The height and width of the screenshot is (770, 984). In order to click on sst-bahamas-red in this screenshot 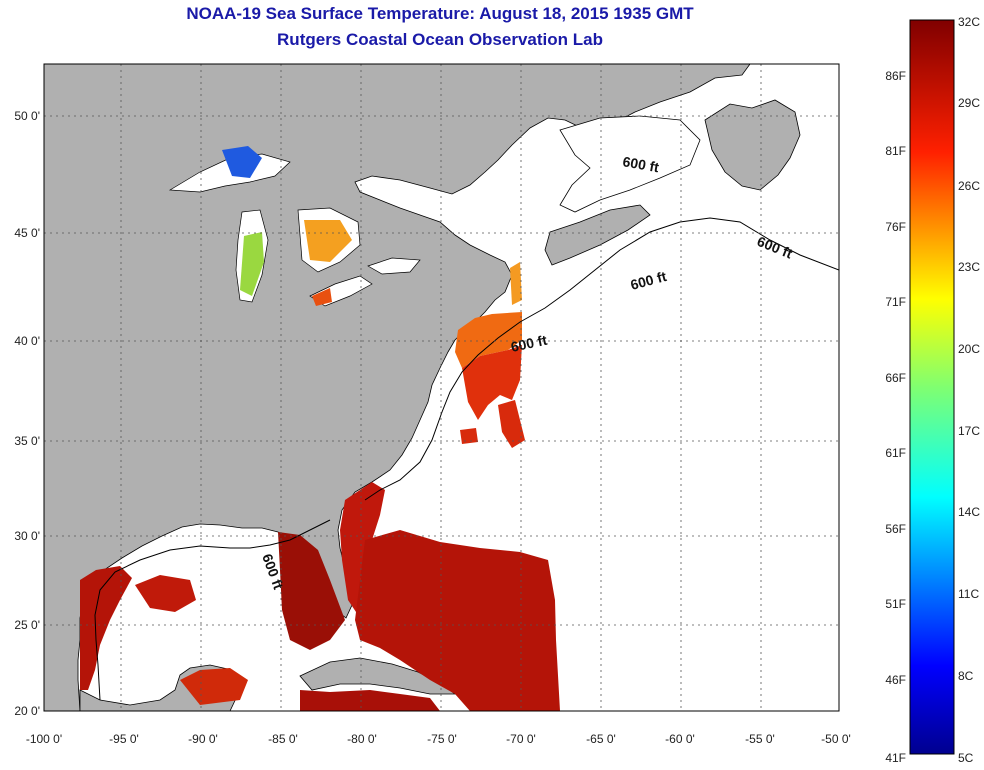, I will do `click(457, 620)`.